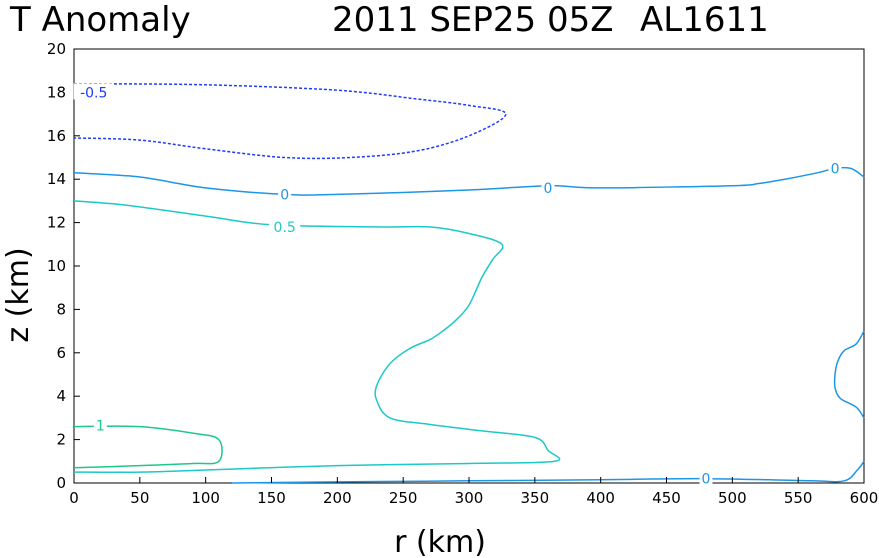 Image resolution: width=879 pixels, height=558 pixels. Describe the element at coordinates (535, 498) in the screenshot. I see `x-tick-label: 350` at that location.